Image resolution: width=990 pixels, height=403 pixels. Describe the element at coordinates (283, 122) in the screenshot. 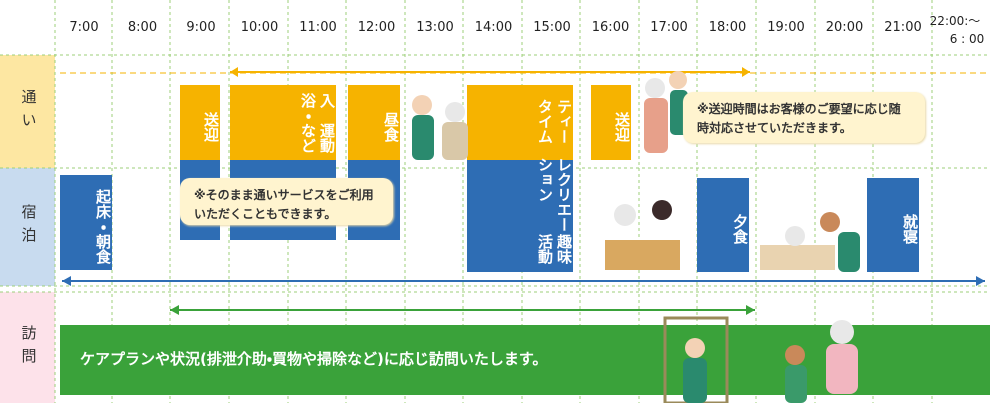

I see `block: 入浴・ 運動など` at that location.